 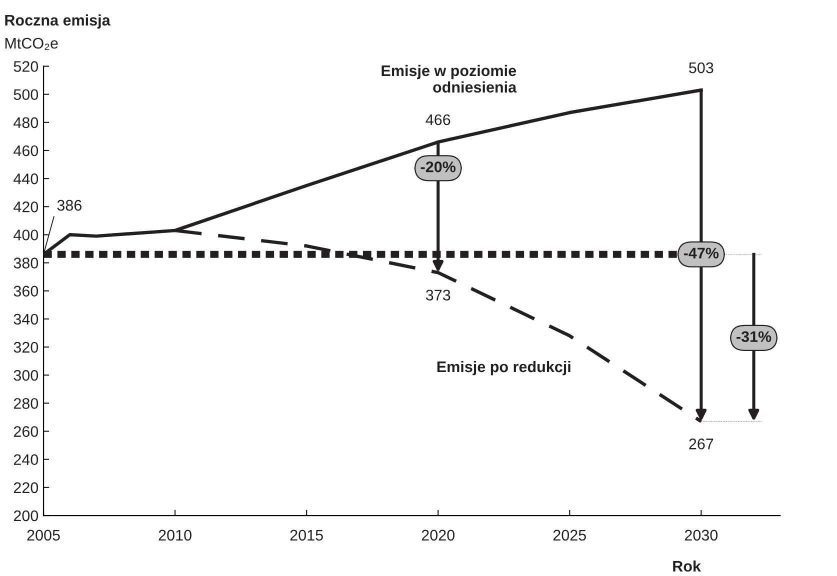 What do you see at coordinates (26, 178) in the screenshot?
I see `y-tick-label: 440` at bounding box center [26, 178].